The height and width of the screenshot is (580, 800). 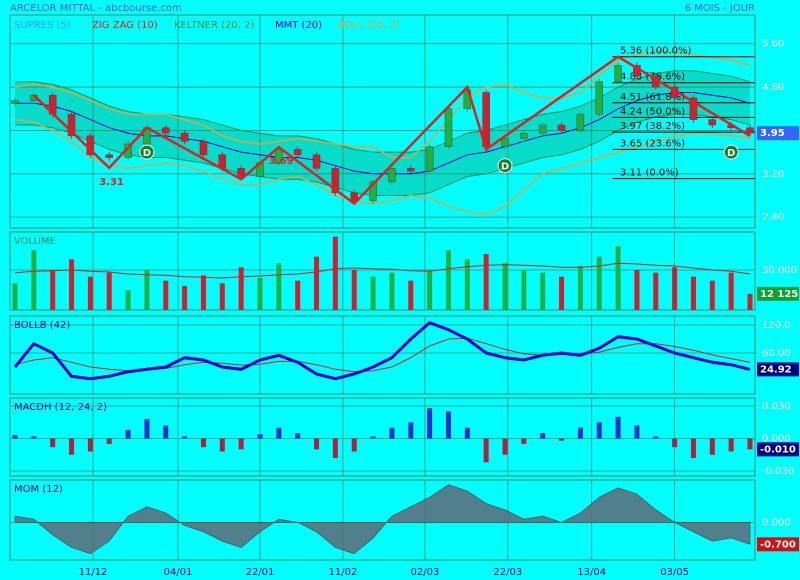 I want to click on last-value-label: 24.92, so click(x=776, y=369).